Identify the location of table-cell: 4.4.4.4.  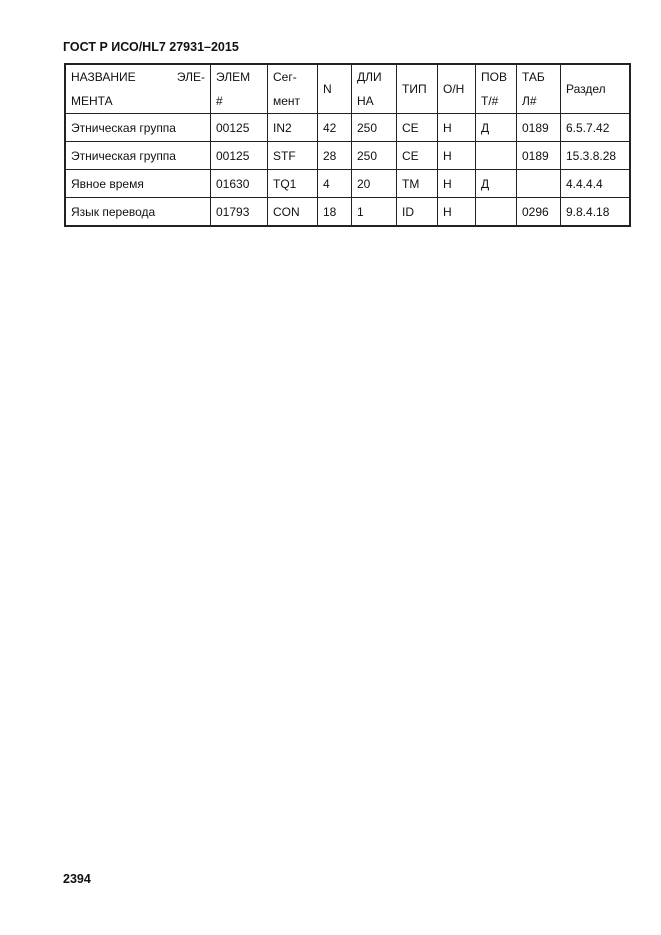
(595, 183).